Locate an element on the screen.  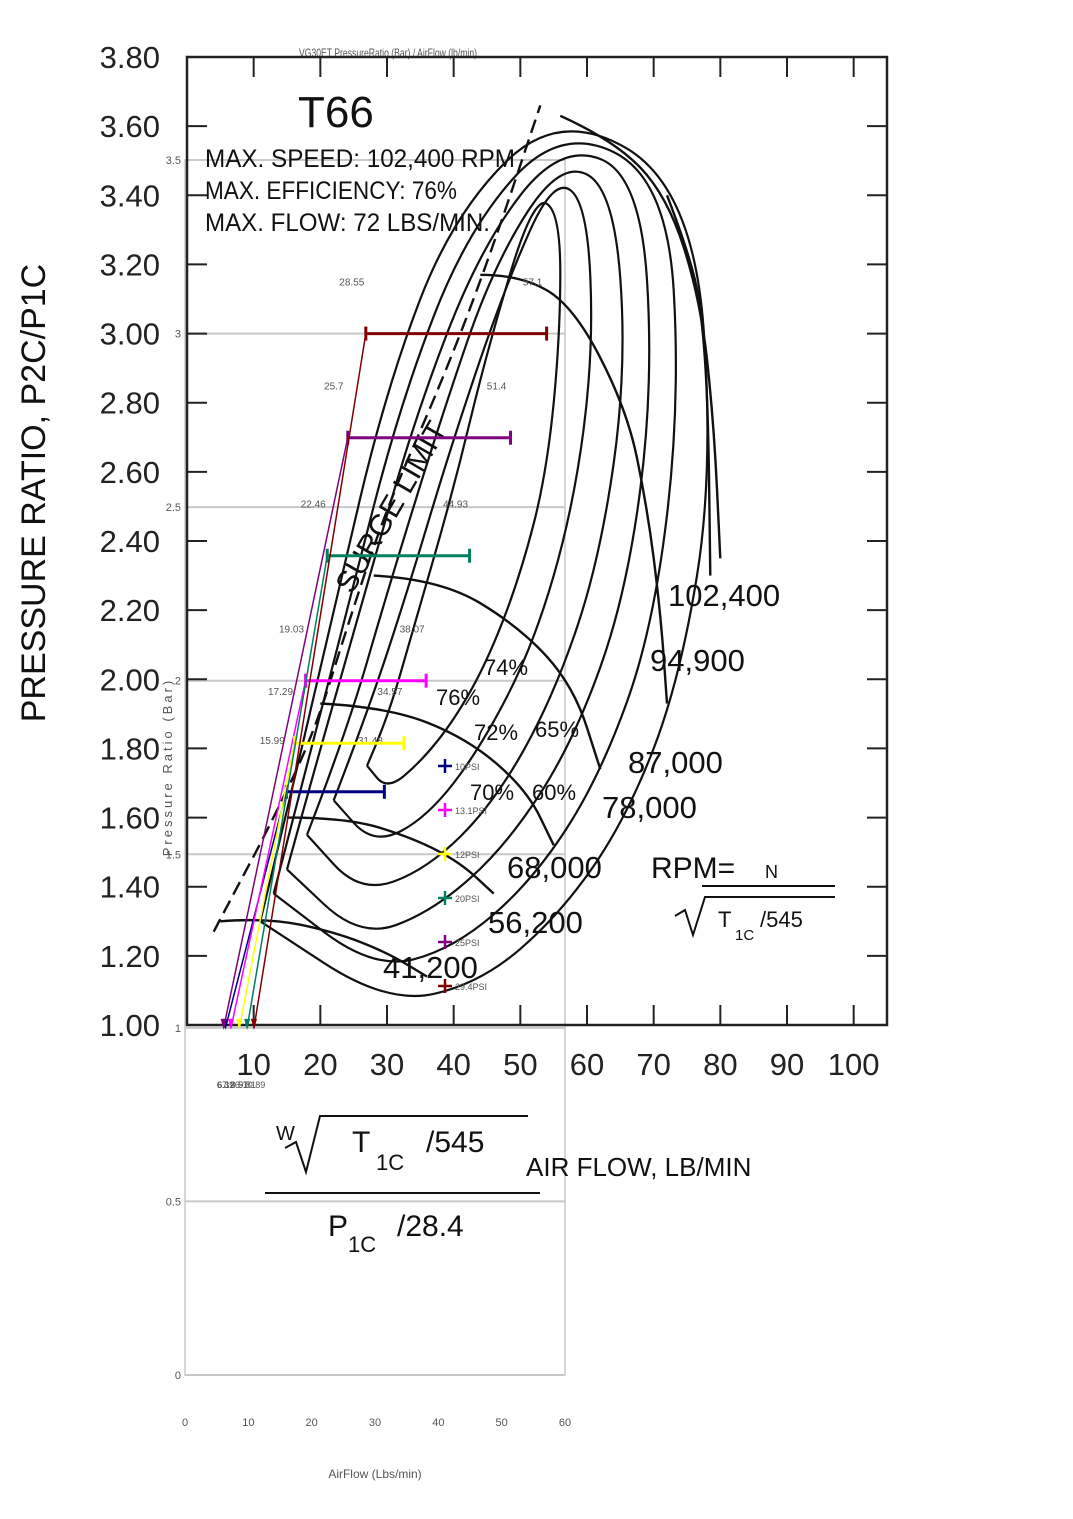
overlay-y-tick-label: 0 is located at coordinates (178, 1376).